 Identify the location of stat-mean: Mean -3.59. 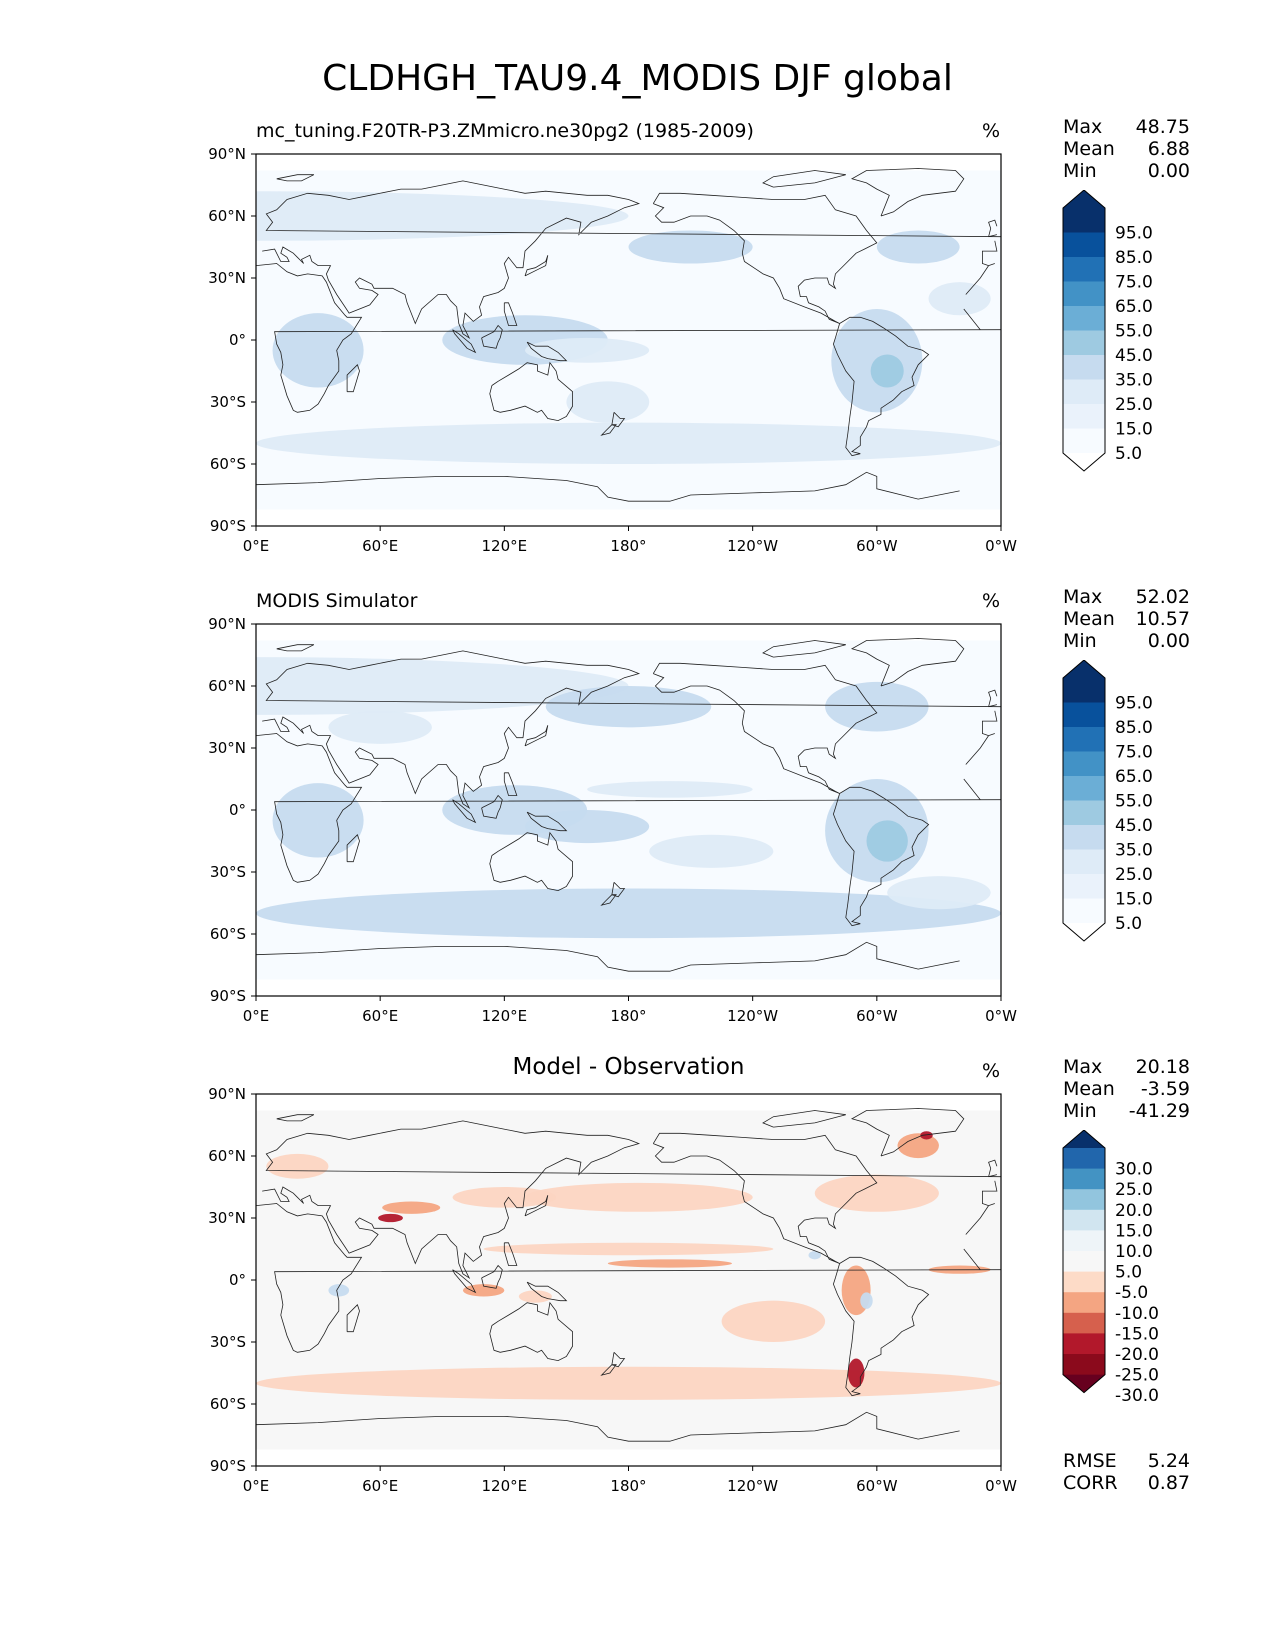
(1126, 1089).